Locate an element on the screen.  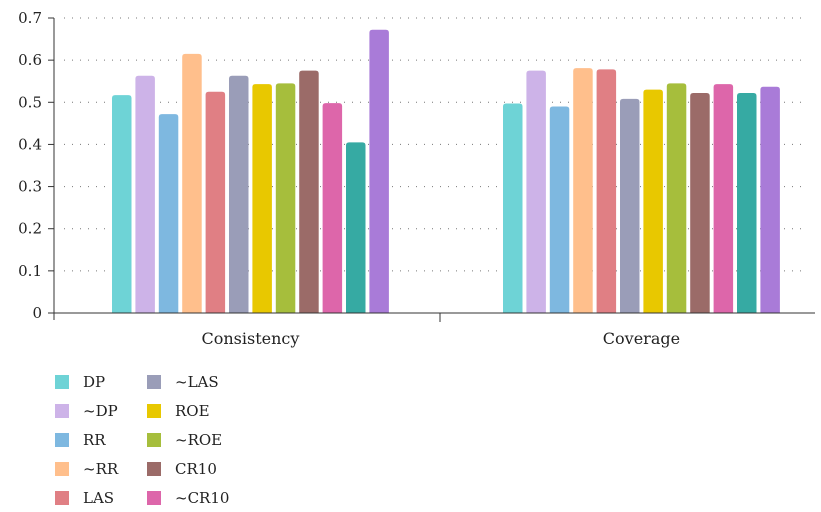
bar-not-rr-coverage is located at coordinates (583, 191).